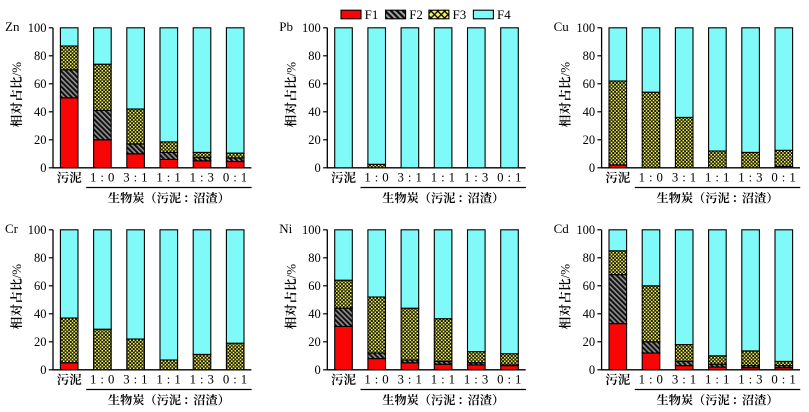 Image resolution: width=809 pixels, height=412 pixels. What do you see at coordinates (460, 14) in the screenshot?
I see `svg-text: F3` at bounding box center [460, 14].